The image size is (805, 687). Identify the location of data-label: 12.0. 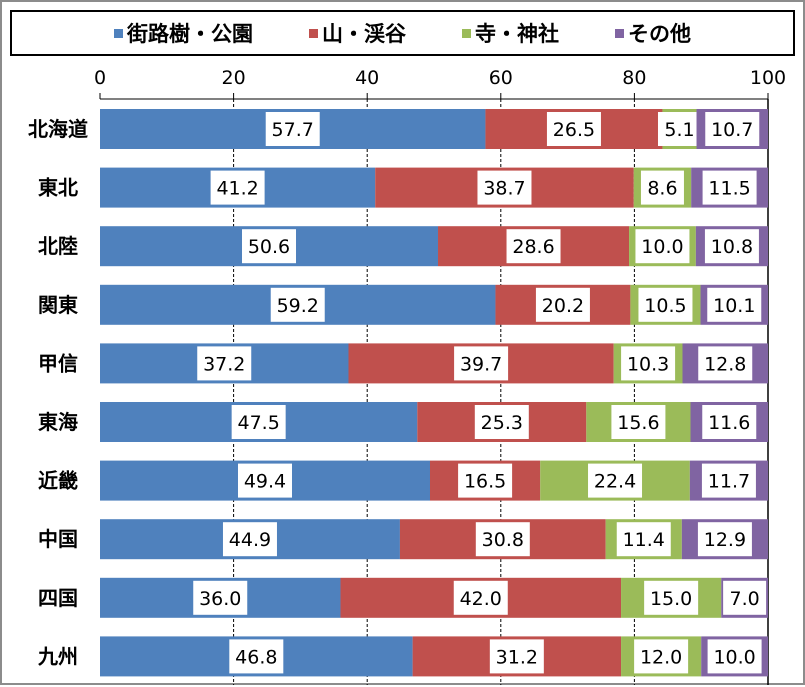
(661, 657).